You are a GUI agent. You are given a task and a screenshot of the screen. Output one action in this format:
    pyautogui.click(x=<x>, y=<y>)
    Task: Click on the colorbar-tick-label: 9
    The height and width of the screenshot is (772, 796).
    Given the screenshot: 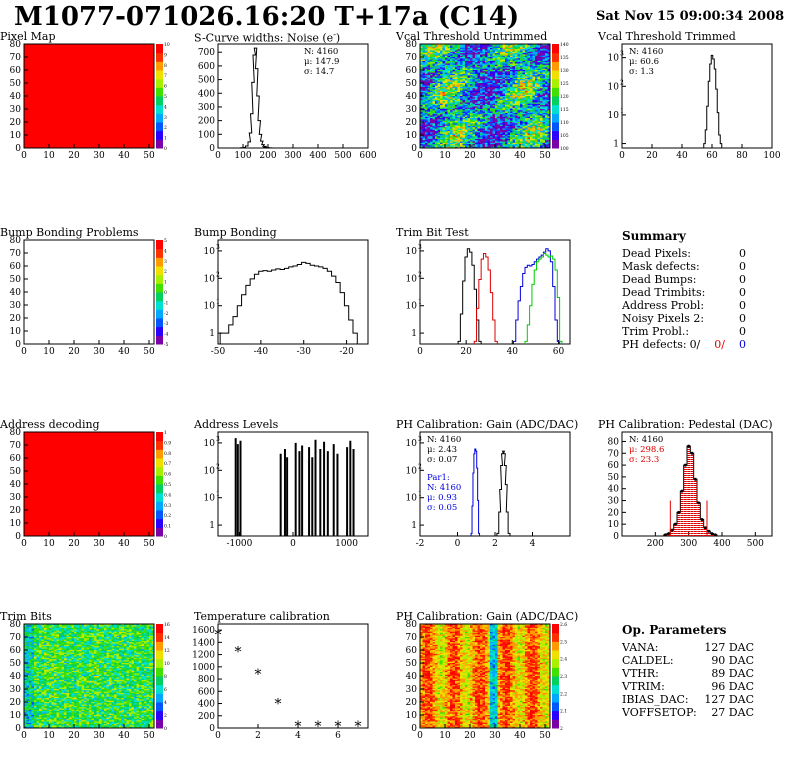 What is the action you would take?
    pyautogui.click(x=165, y=55)
    